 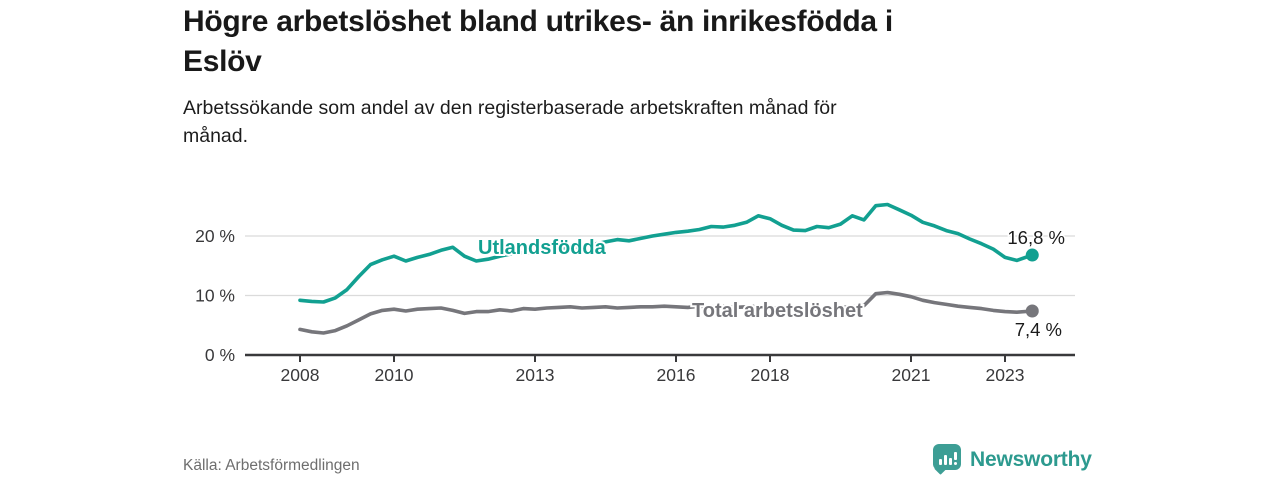 What do you see at coordinates (216, 136) in the screenshot?
I see `page-subtitle-line2: månad.` at bounding box center [216, 136].